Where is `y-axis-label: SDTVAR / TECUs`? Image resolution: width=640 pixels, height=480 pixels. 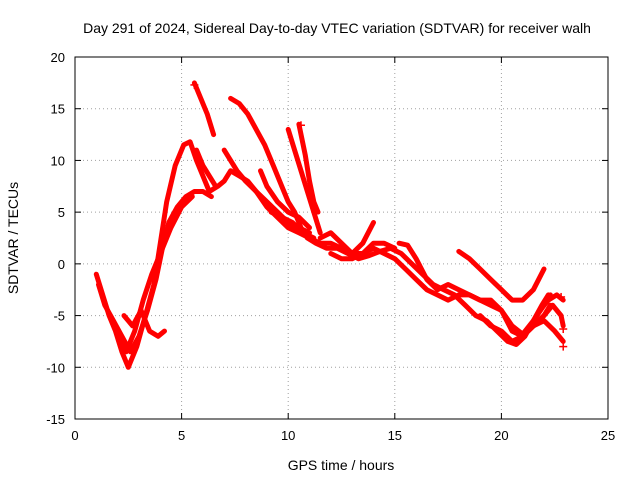
y-axis-label: SDTVAR / TECUs is located at coordinates (13, 238).